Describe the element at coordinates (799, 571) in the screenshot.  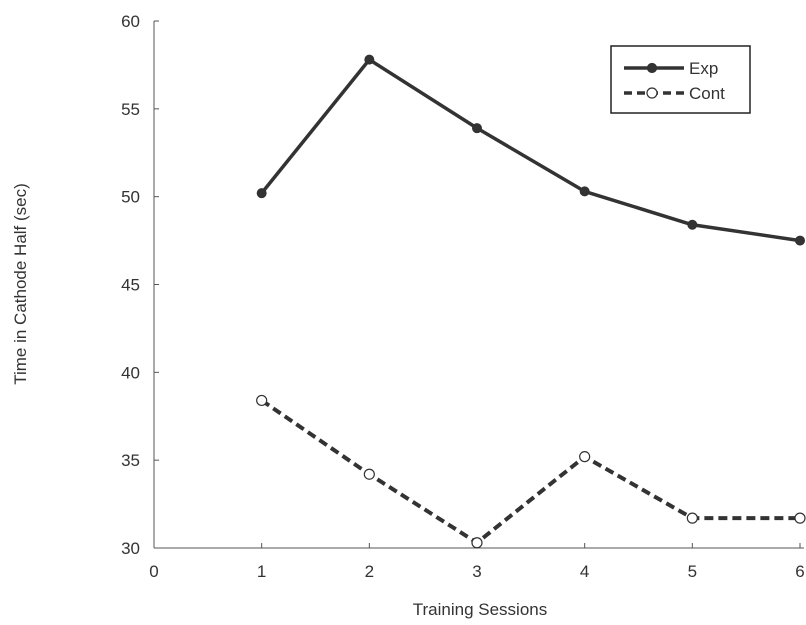
I see `x-tick-label-6: 6` at that location.